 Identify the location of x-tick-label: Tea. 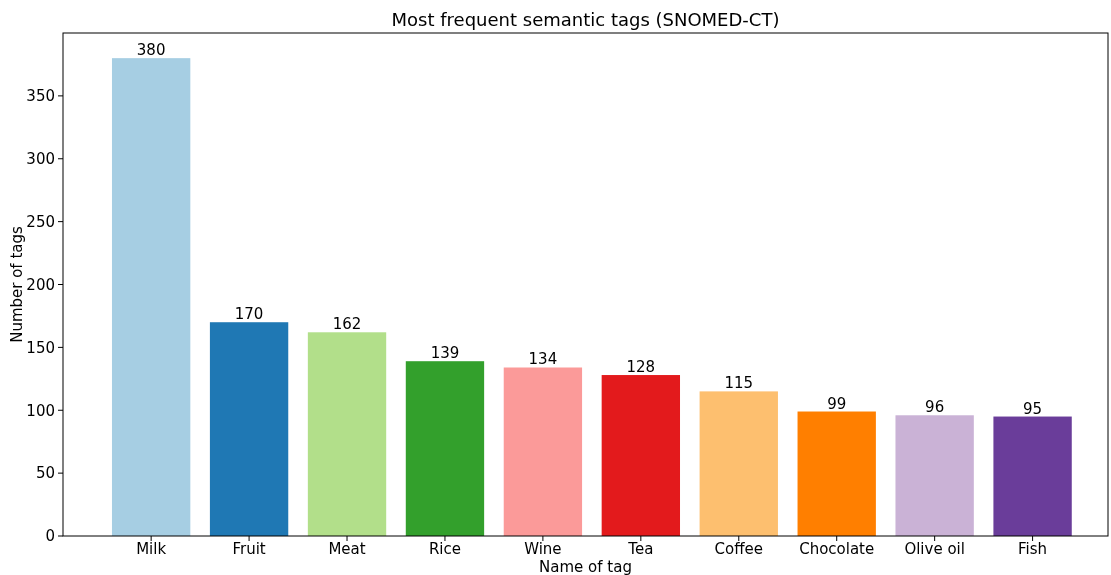
(640, 549).